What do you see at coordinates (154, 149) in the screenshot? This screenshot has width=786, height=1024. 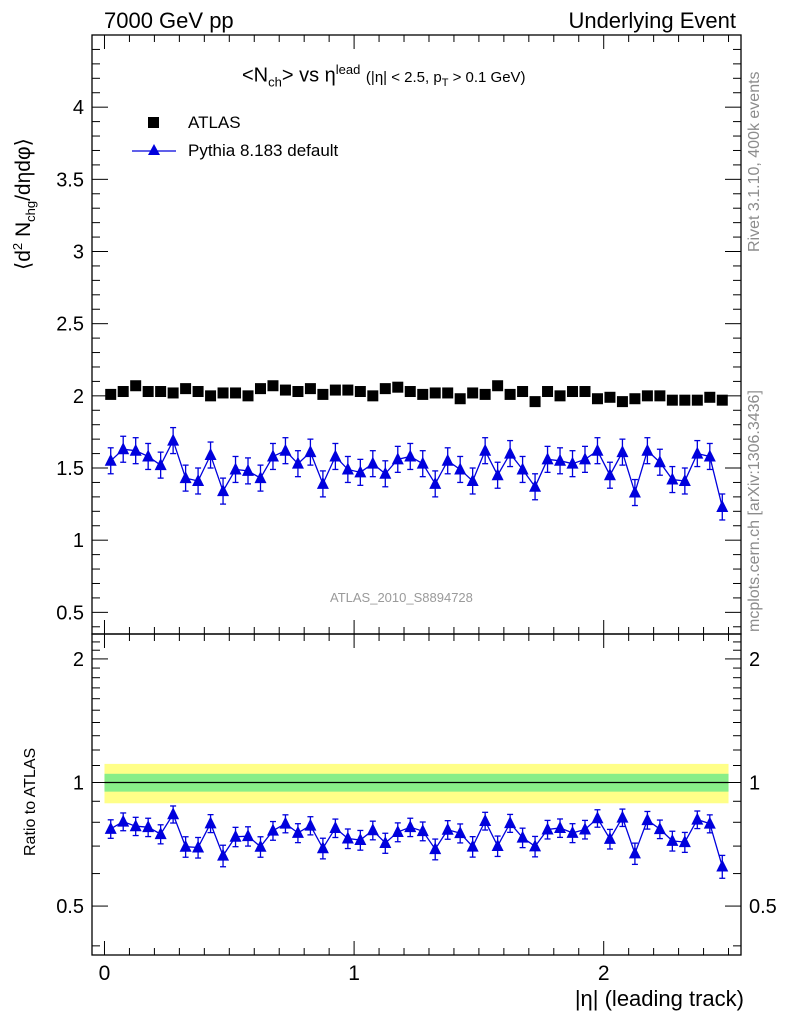 I see `legend-triangle-marker` at bounding box center [154, 149].